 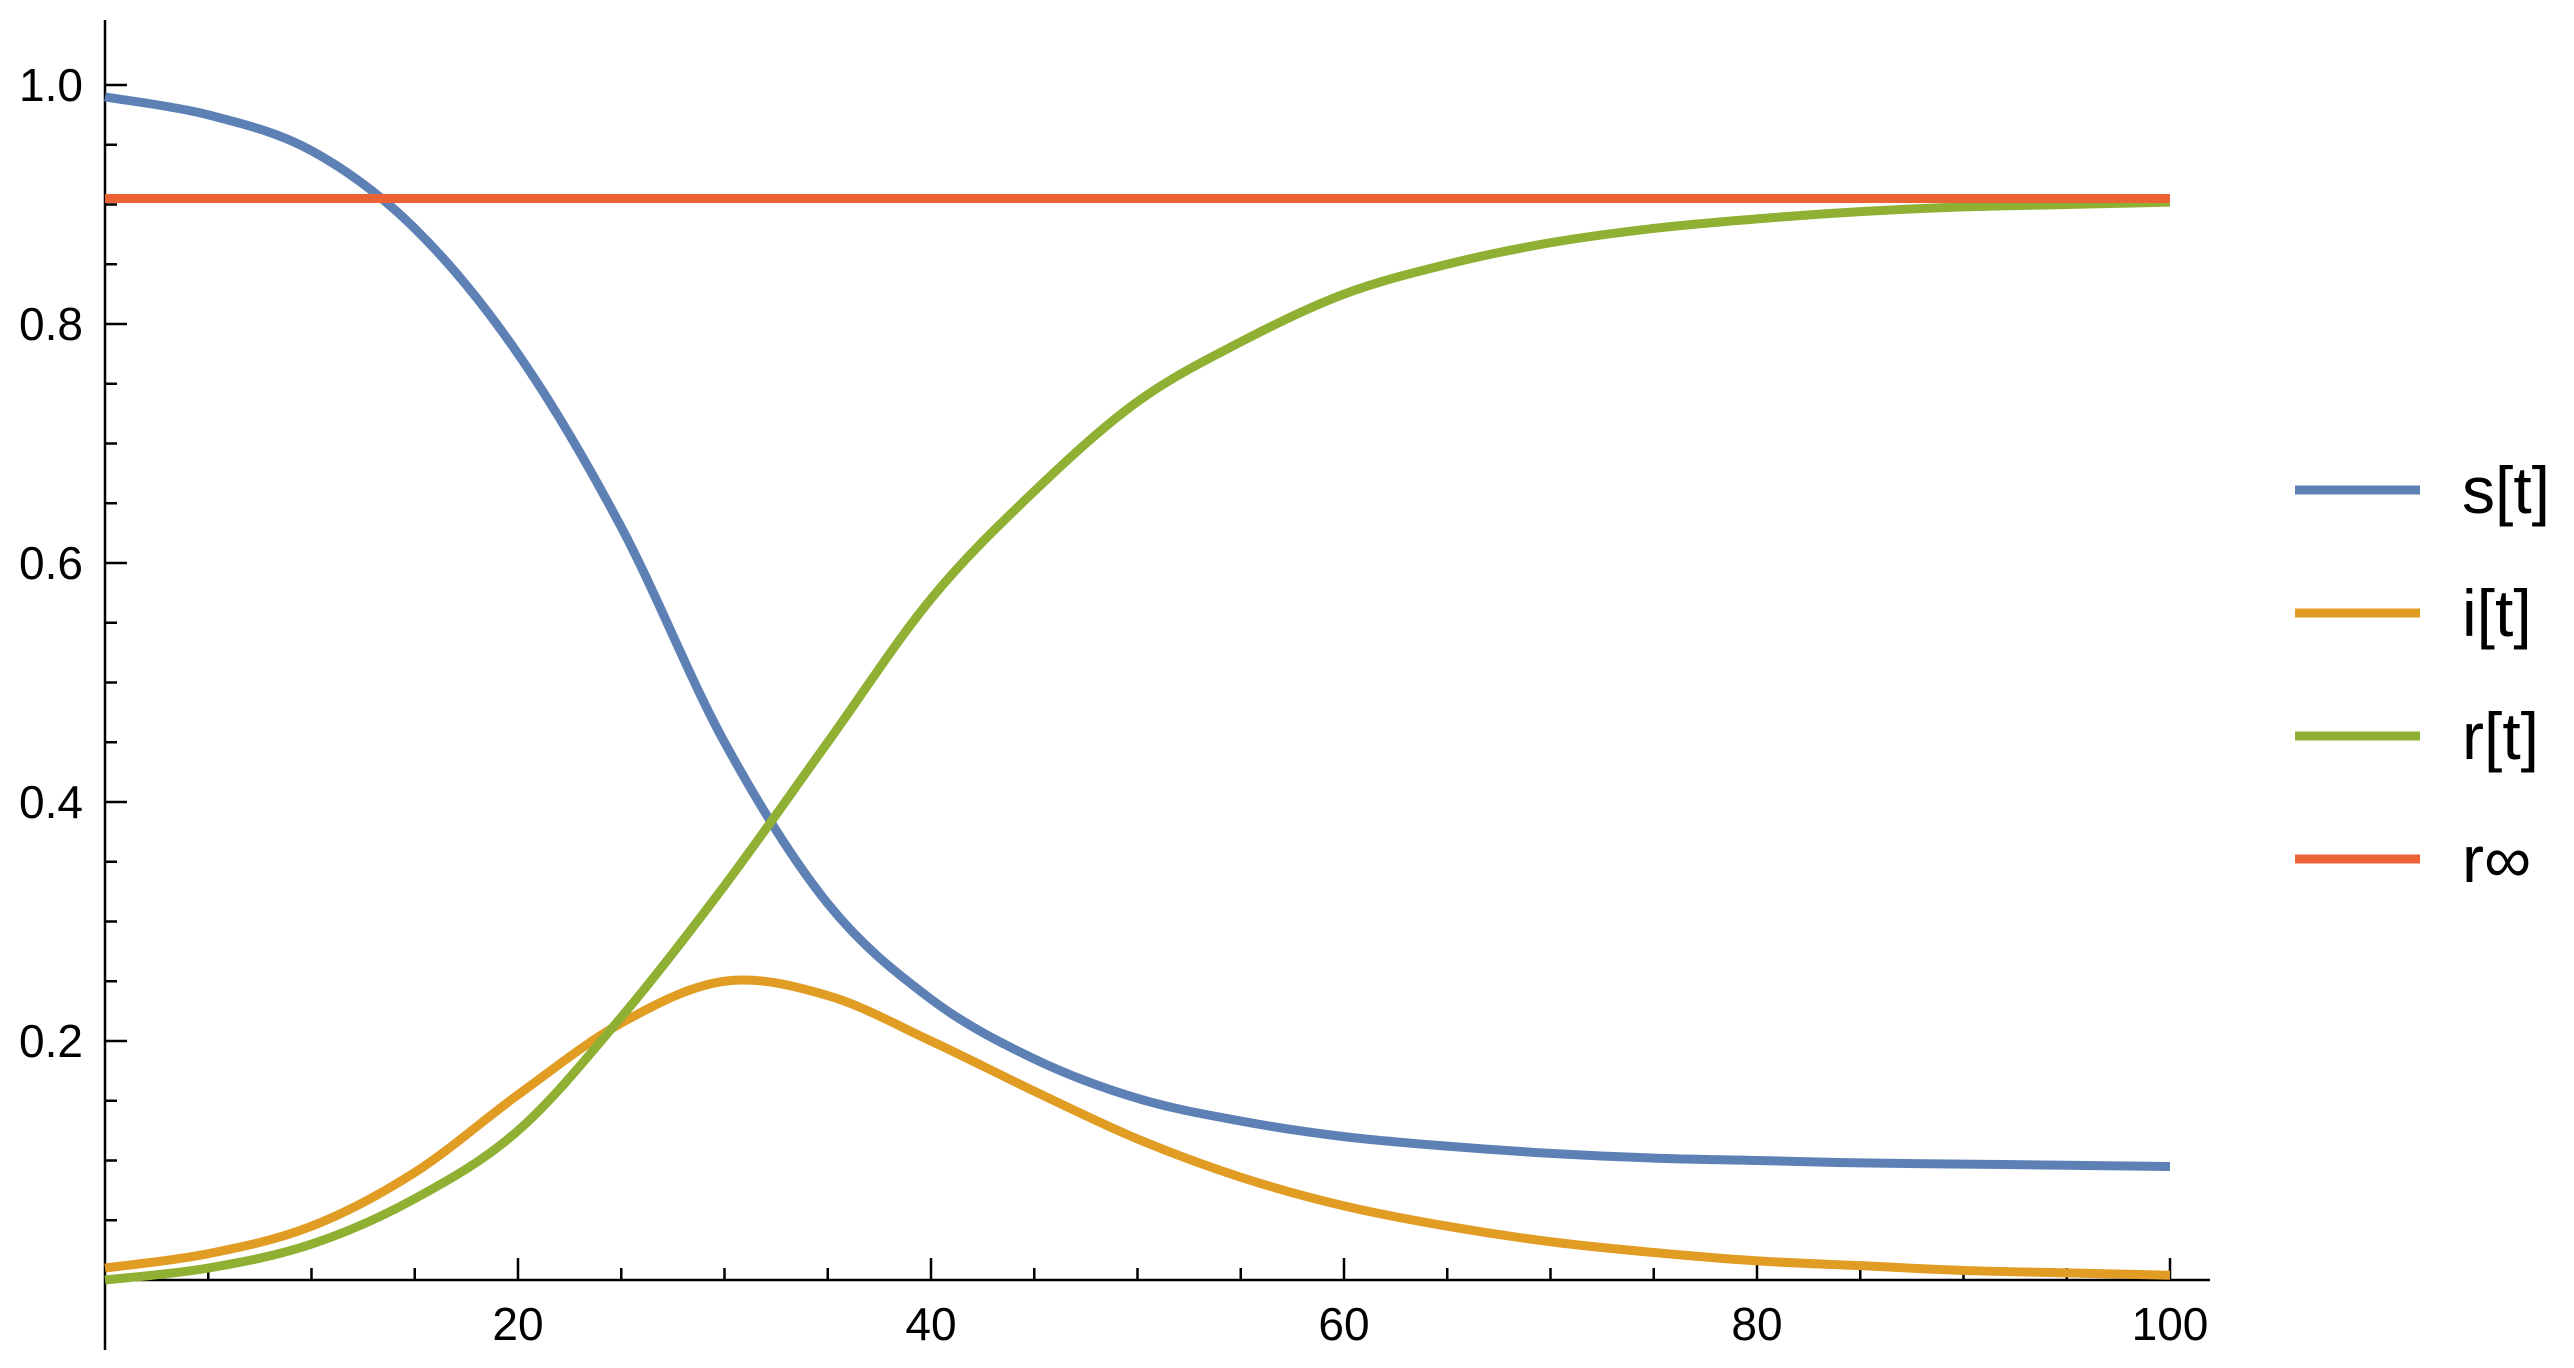 What do you see at coordinates (2497, 613) in the screenshot?
I see `legend-label-1: i[t]` at bounding box center [2497, 613].